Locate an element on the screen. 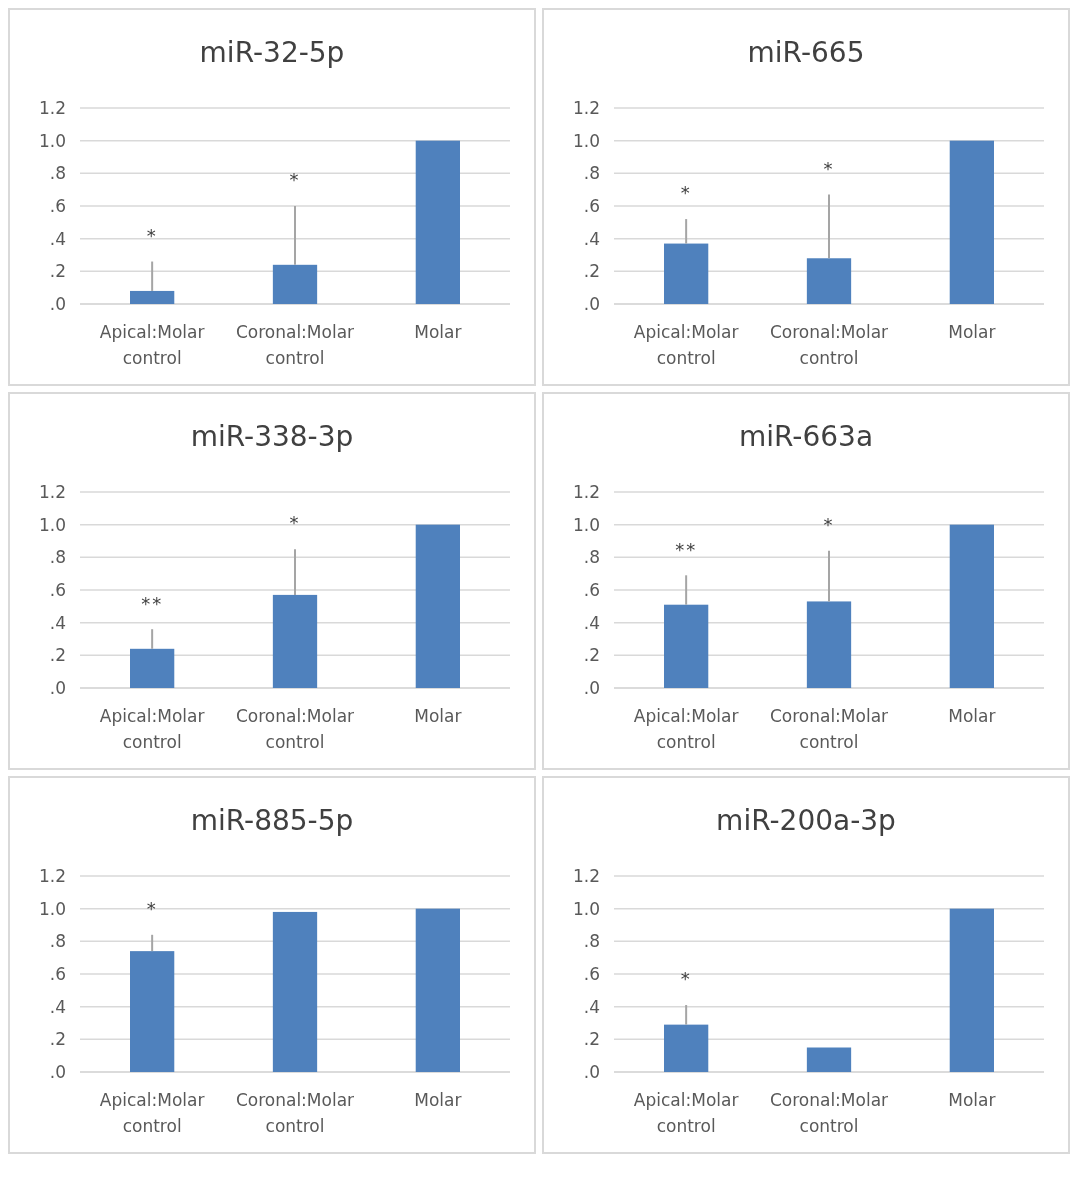  chart-title: miR-663a is located at coordinates (806, 436).